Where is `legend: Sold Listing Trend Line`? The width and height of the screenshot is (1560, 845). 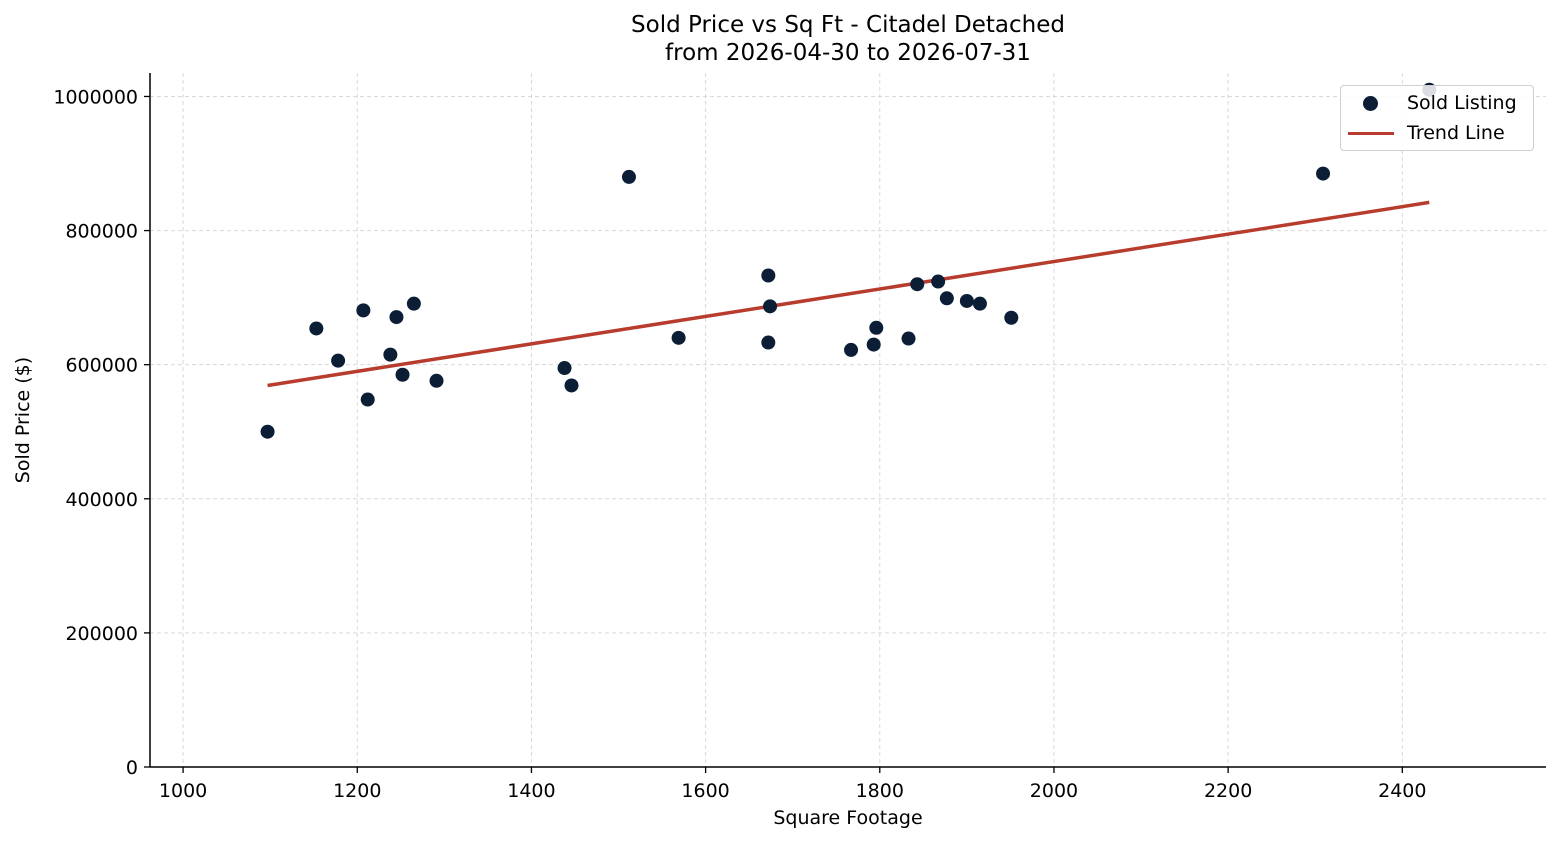 legend: Sold Listing Trend Line is located at coordinates (1437, 118).